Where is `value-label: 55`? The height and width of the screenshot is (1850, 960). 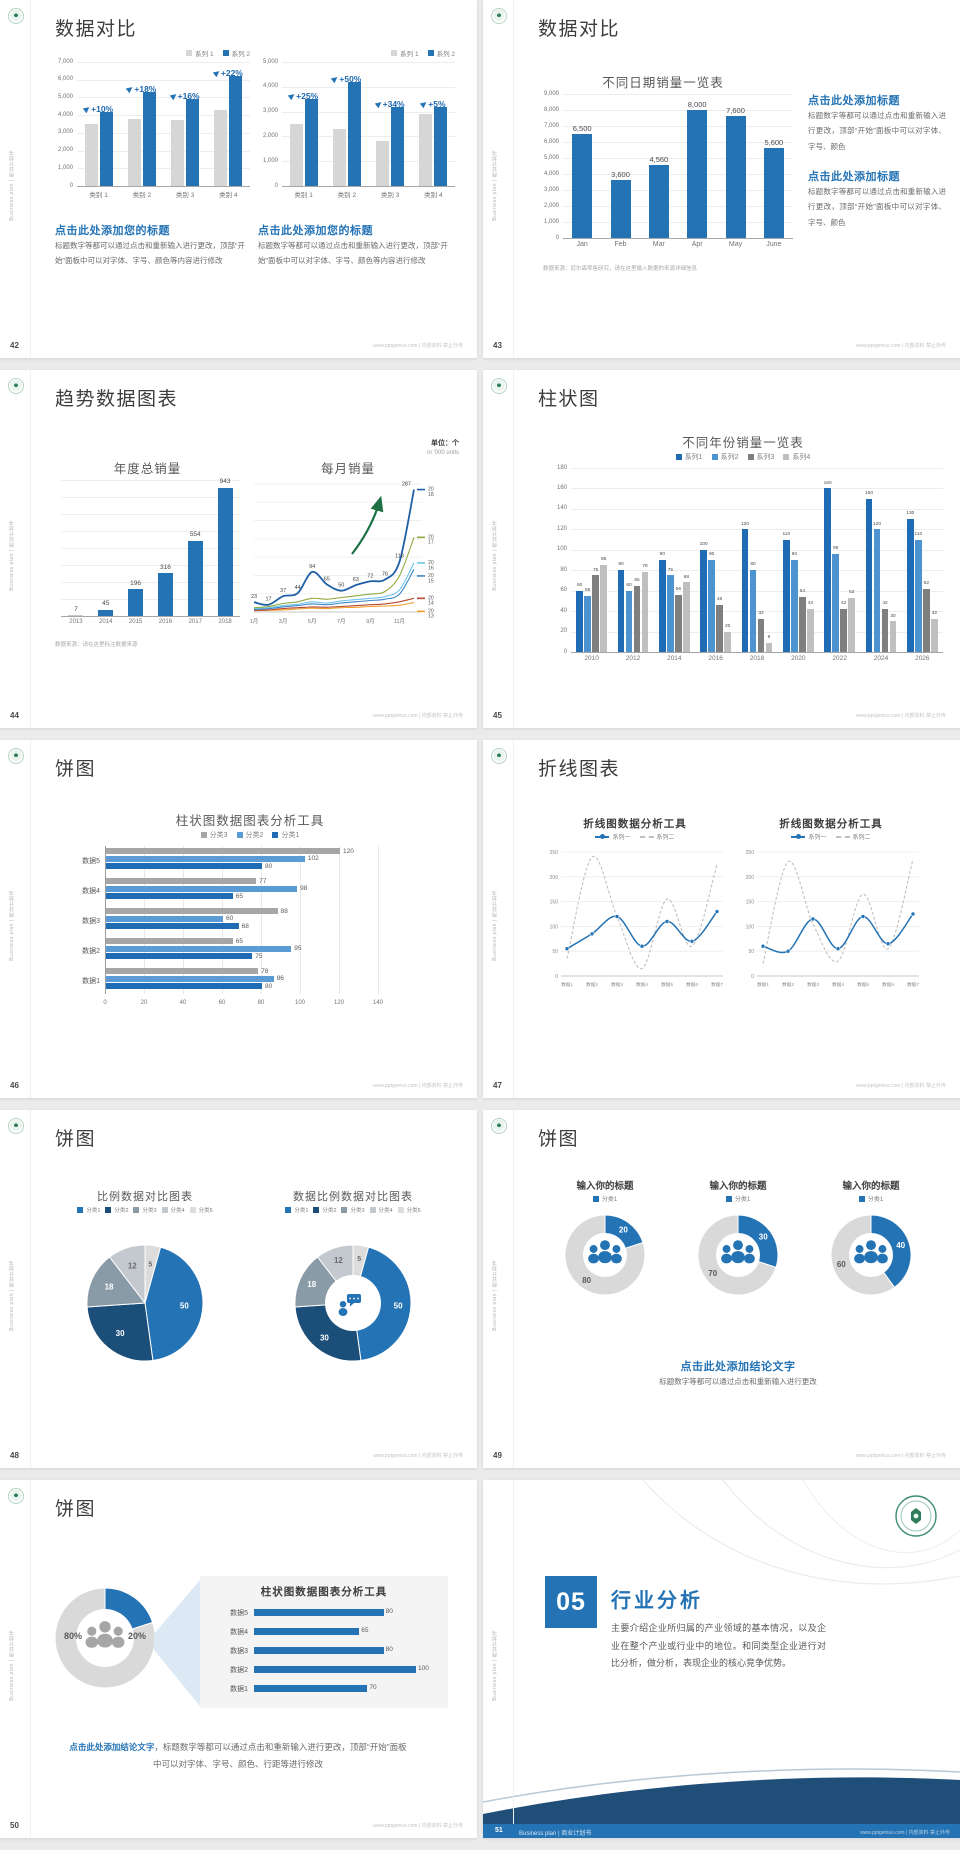
value-label: 55 is located at coordinates (587, 590).